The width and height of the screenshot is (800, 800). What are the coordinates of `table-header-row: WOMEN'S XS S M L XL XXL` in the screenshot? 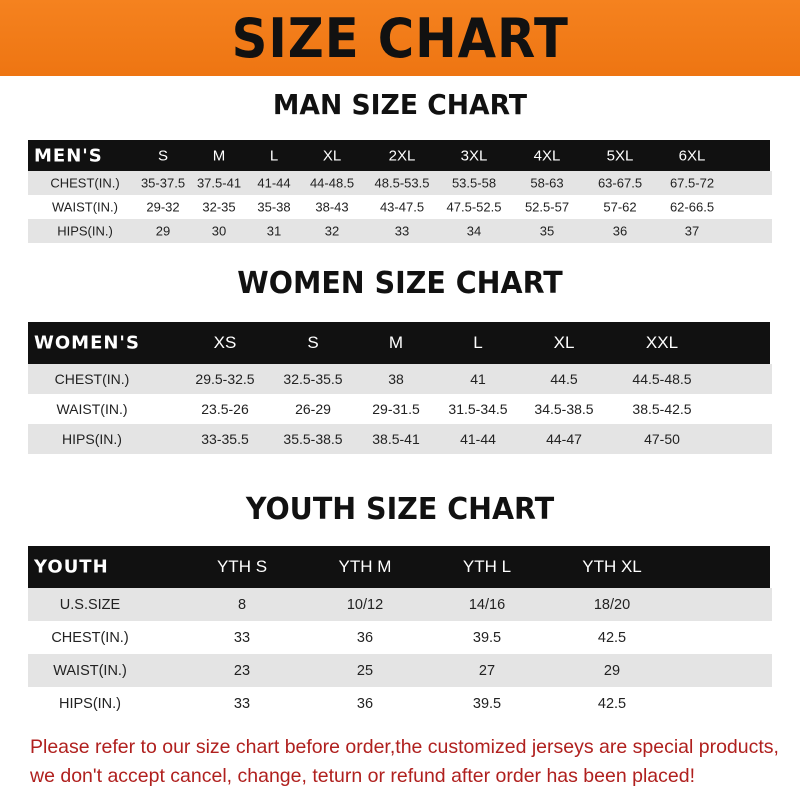 It's located at (400, 343).